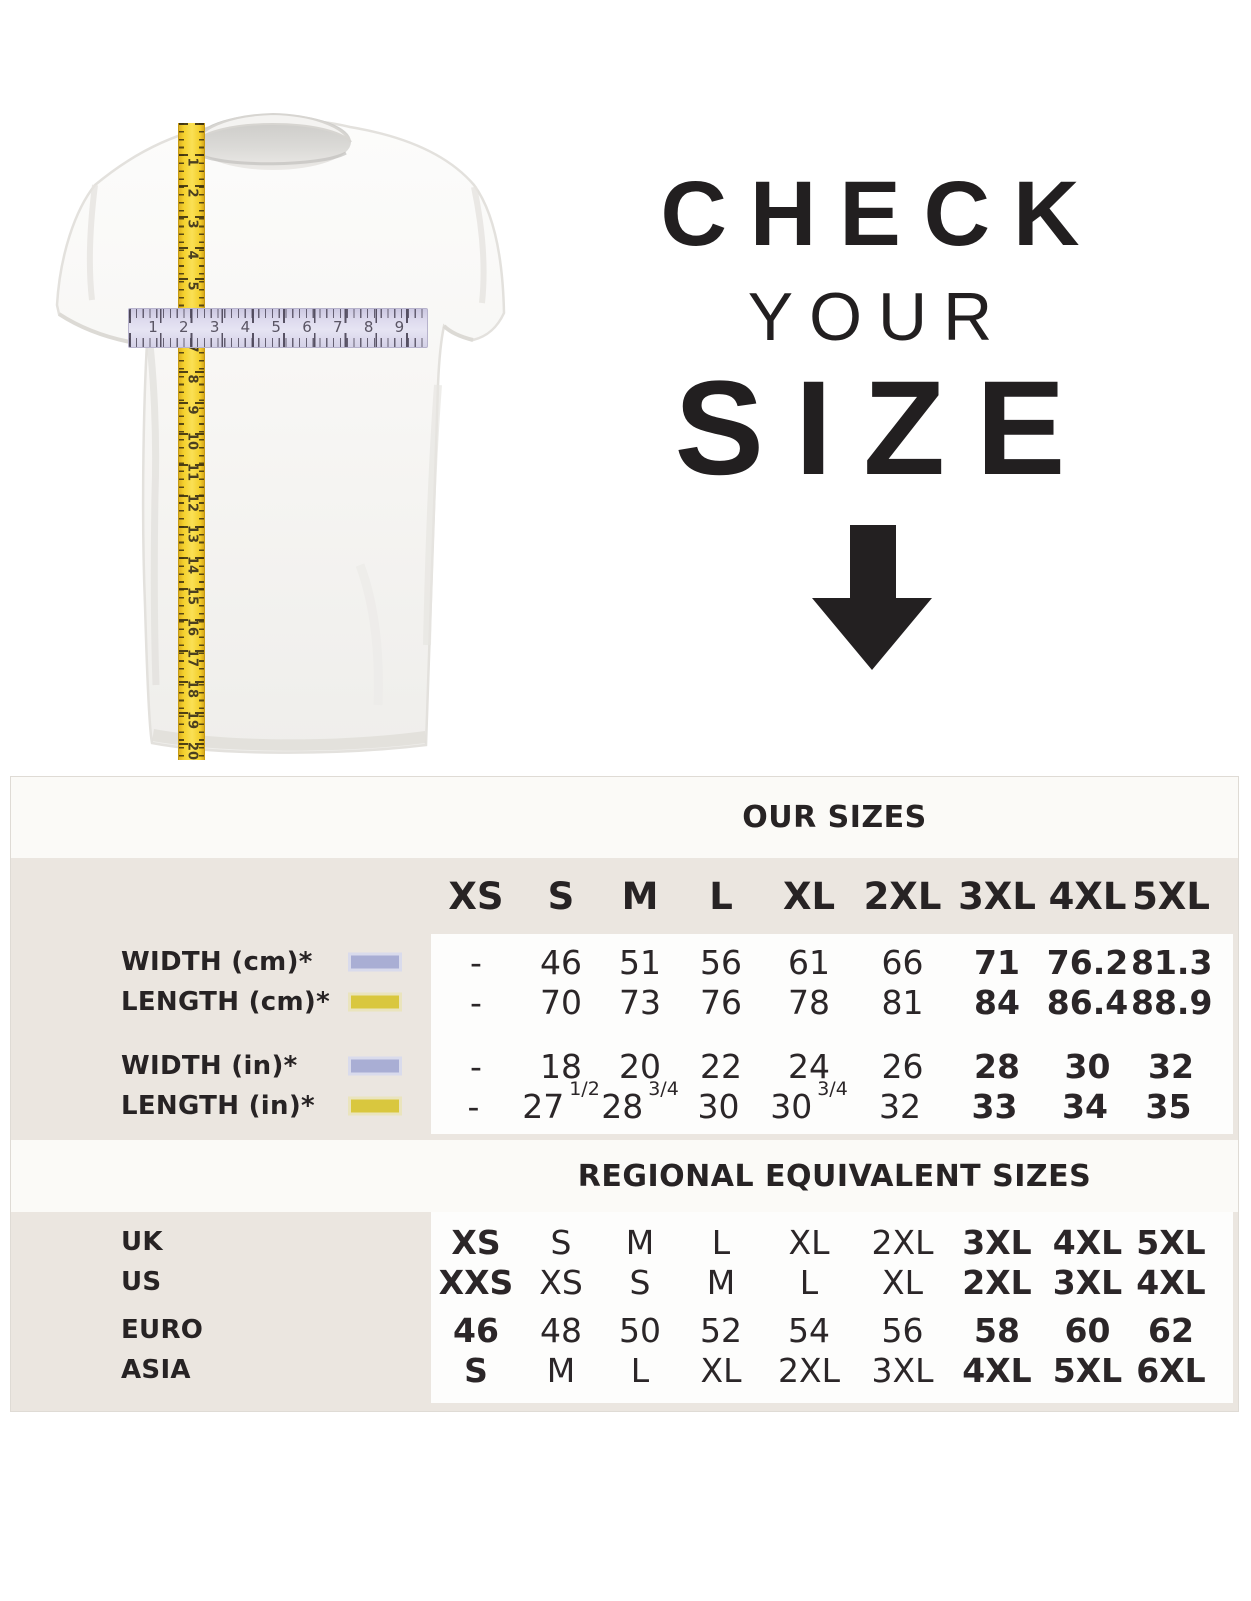 The height and width of the screenshot is (1601, 1251). What do you see at coordinates (191, 565) in the screenshot?
I see `tape-number: 14` at bounding box center [191, 565].